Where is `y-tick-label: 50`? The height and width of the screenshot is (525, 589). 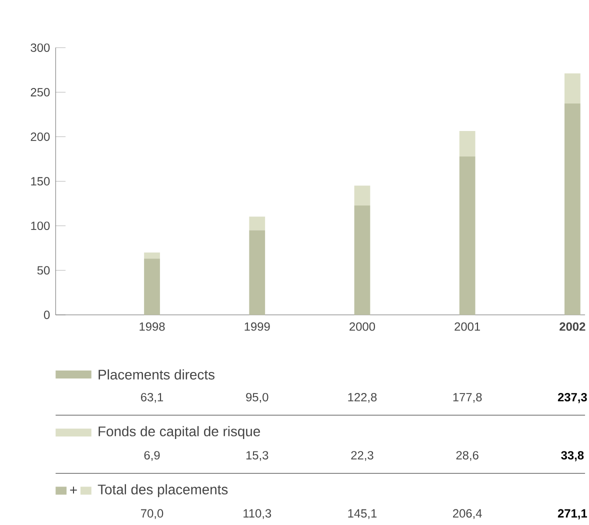 y-tick-label: 50 is located at coordinates (43, 270).